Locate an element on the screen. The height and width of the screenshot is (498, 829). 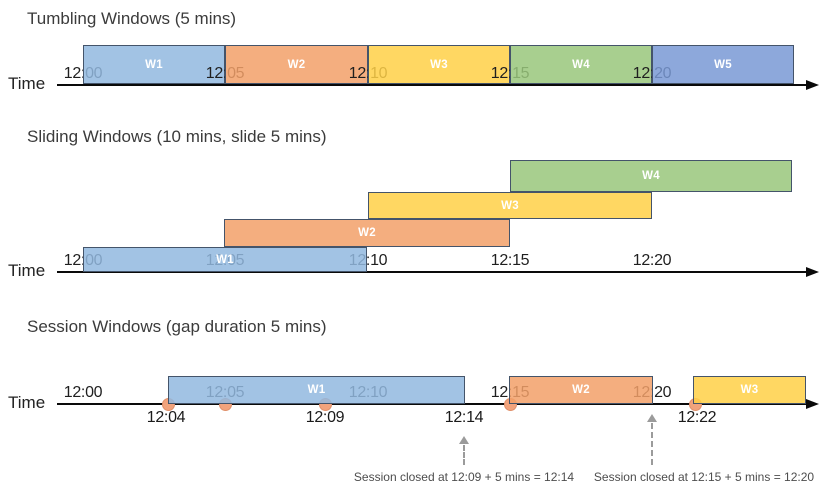
sliding-section-title: Sliding Windows (10 mins, slide 5 mins) is located at coordinates (177, 136).